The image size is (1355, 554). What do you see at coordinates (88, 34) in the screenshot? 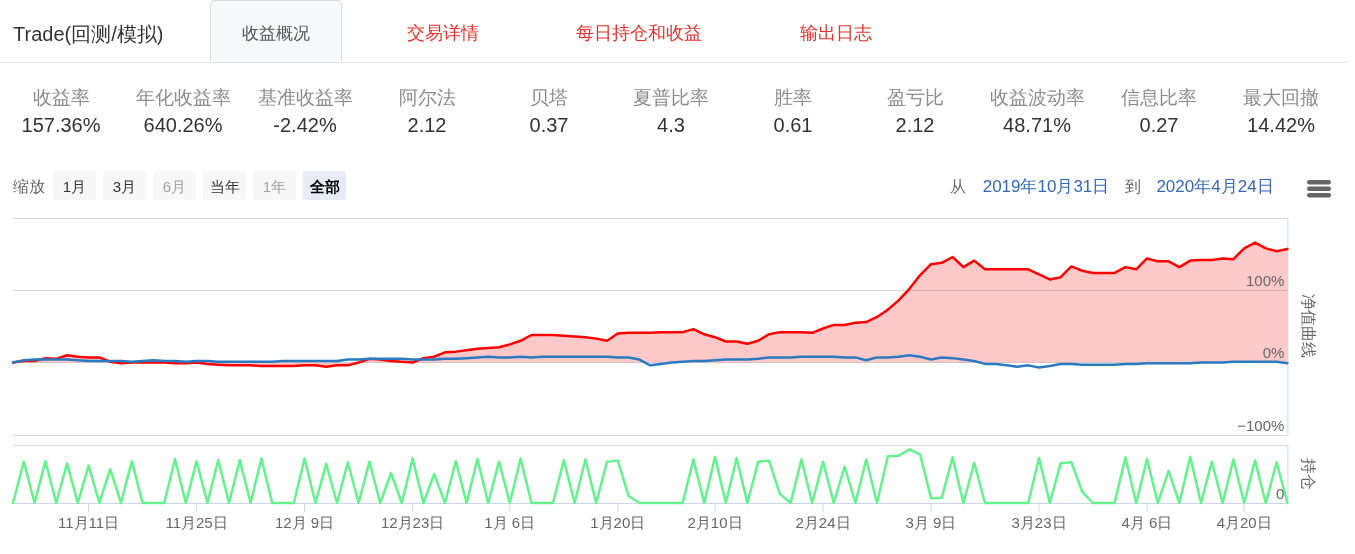
I see `text: Trade(回测/模拟)` at bounding box center [88, 34].